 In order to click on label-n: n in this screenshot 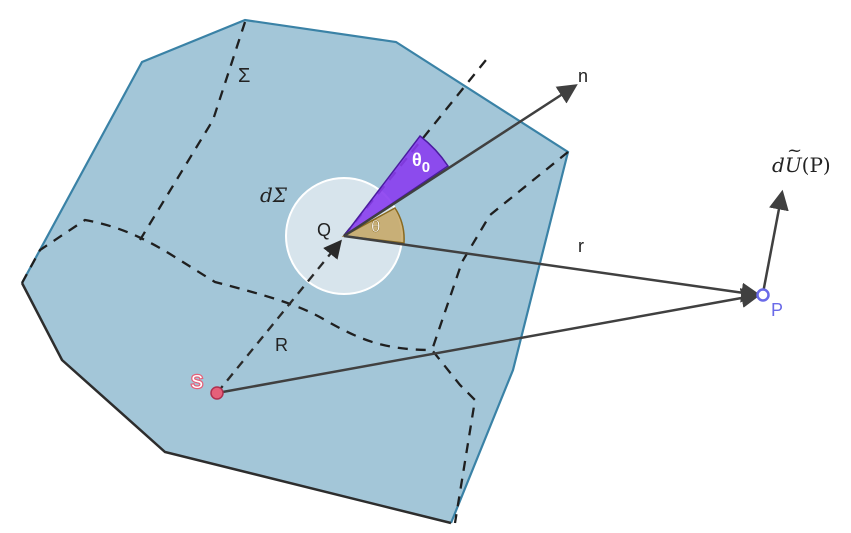, I will do `click(583, 76)`.